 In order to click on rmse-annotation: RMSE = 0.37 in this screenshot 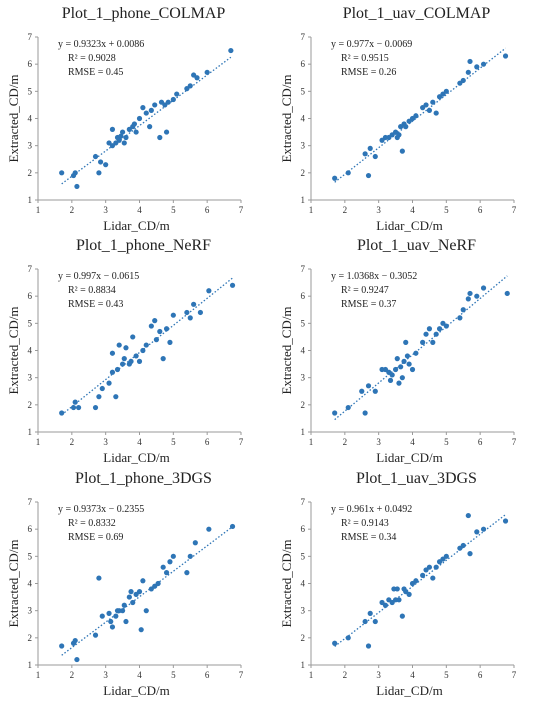, I will do `click(368, 304)`.